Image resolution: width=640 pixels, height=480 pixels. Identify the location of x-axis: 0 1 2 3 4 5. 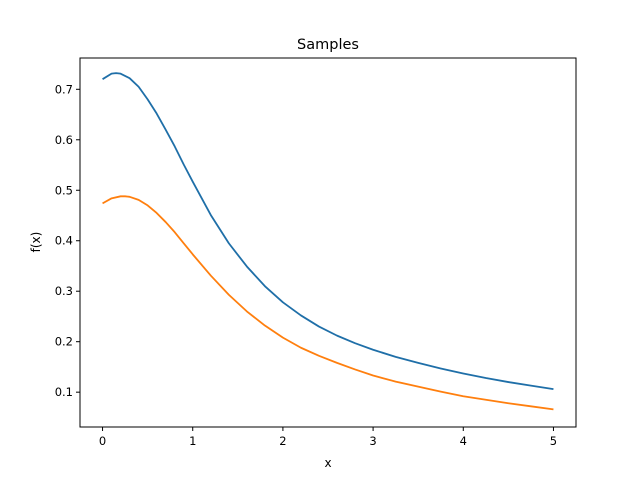
(328, 437).